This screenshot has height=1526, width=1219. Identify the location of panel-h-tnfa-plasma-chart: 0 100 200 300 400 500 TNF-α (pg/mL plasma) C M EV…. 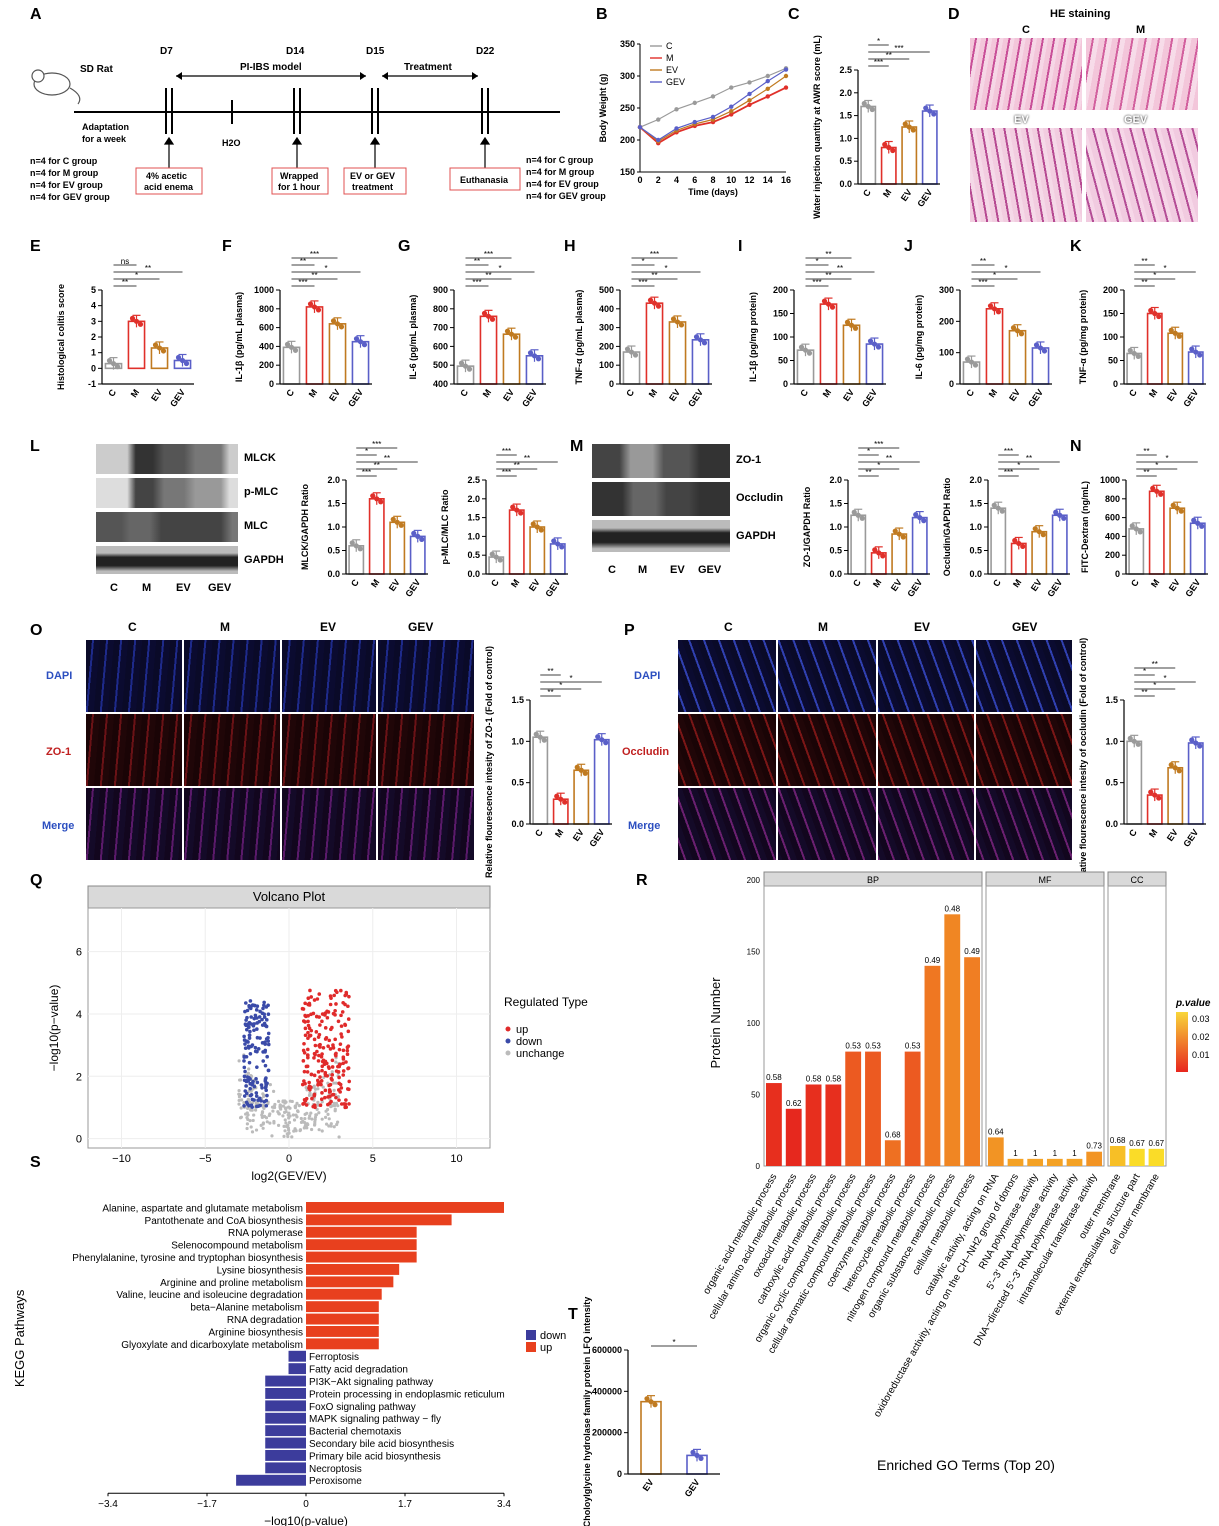
(643, 329).